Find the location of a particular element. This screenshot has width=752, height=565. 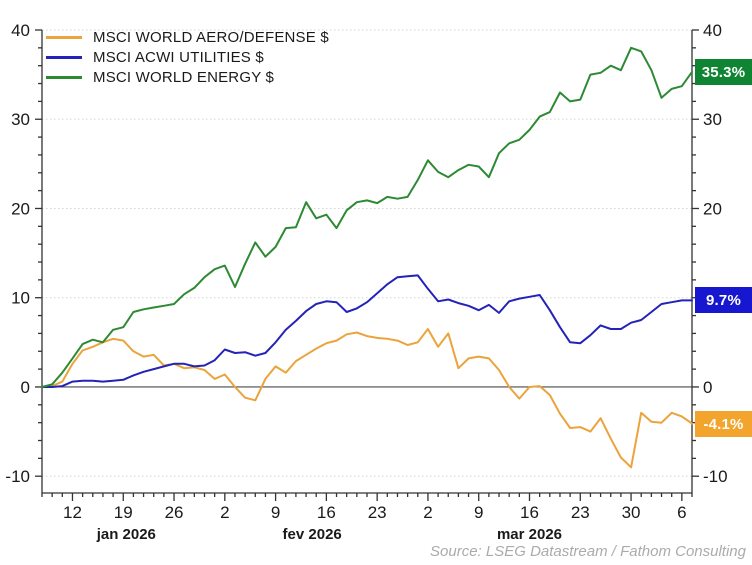

x-axis-label: 6 is located at coordinates (681, 512).